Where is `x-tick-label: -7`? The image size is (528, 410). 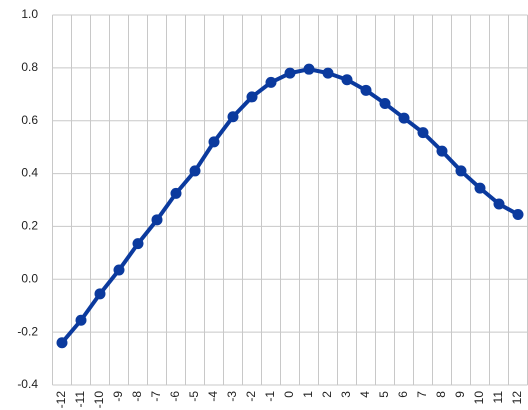
x-tick-label: -7 is located at coordinates (156, 396).